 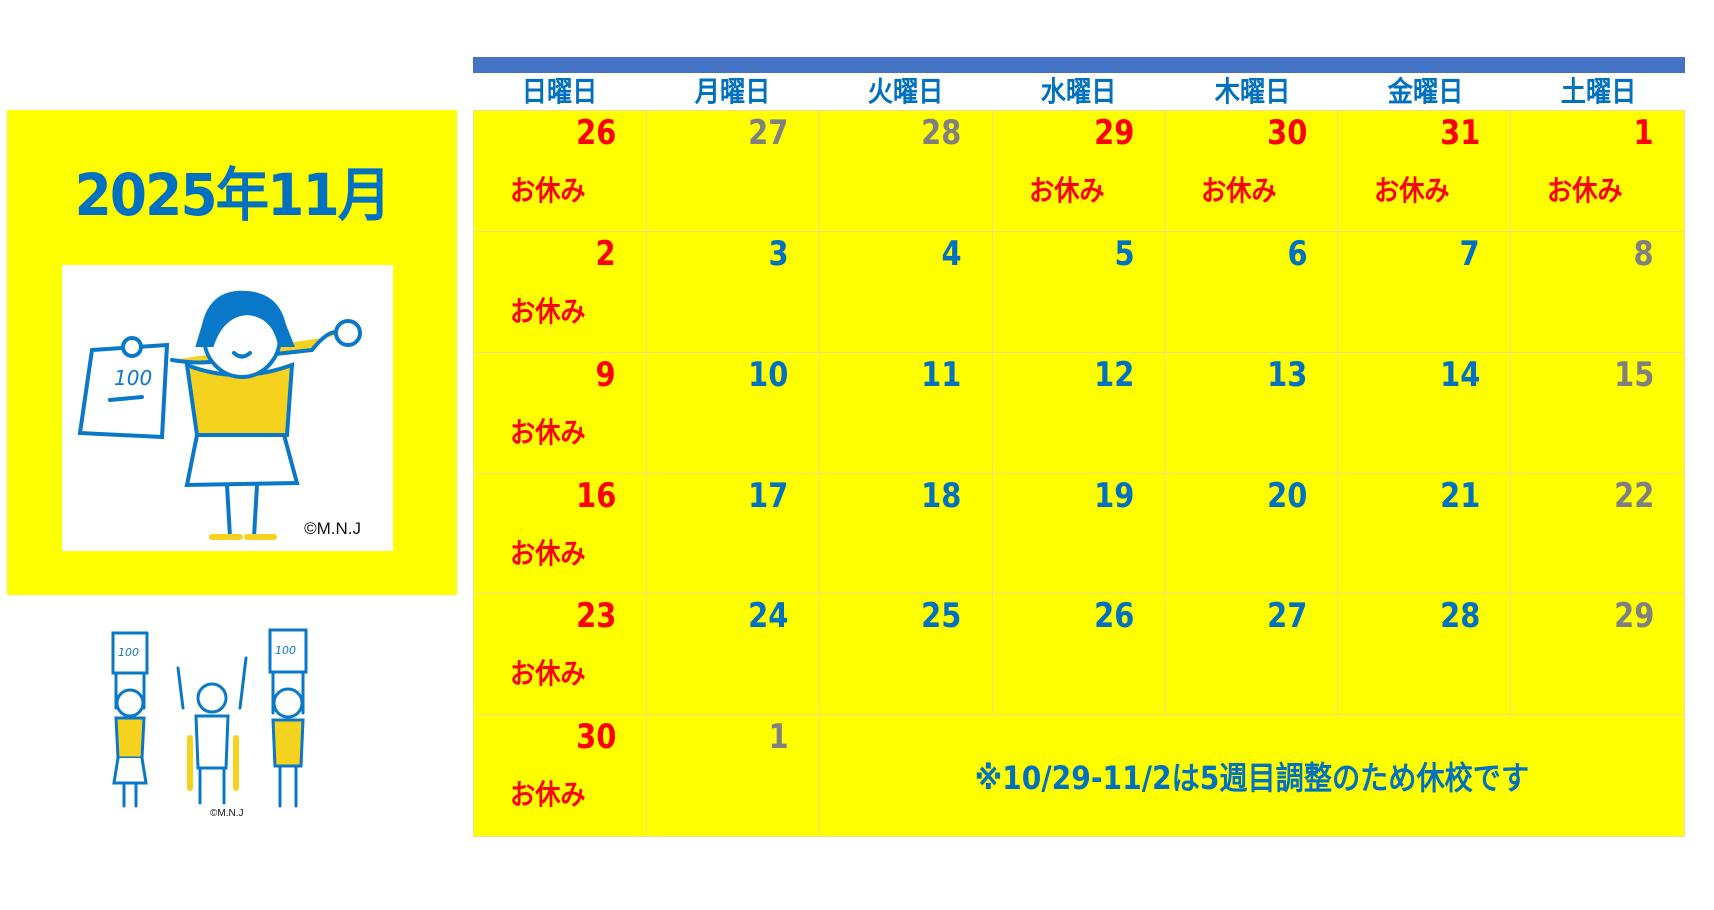 What do you see at coordinates (560, 413) in the screenshot?
I see `day-cell: 9 お休み` at bounding box center [560, 413].